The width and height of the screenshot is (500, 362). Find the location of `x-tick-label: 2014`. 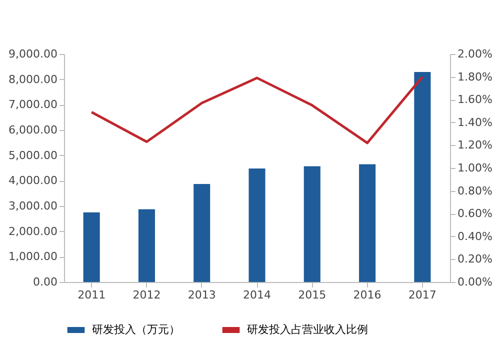

x-tick-label: 2014 is located at coordinates (257, 295).